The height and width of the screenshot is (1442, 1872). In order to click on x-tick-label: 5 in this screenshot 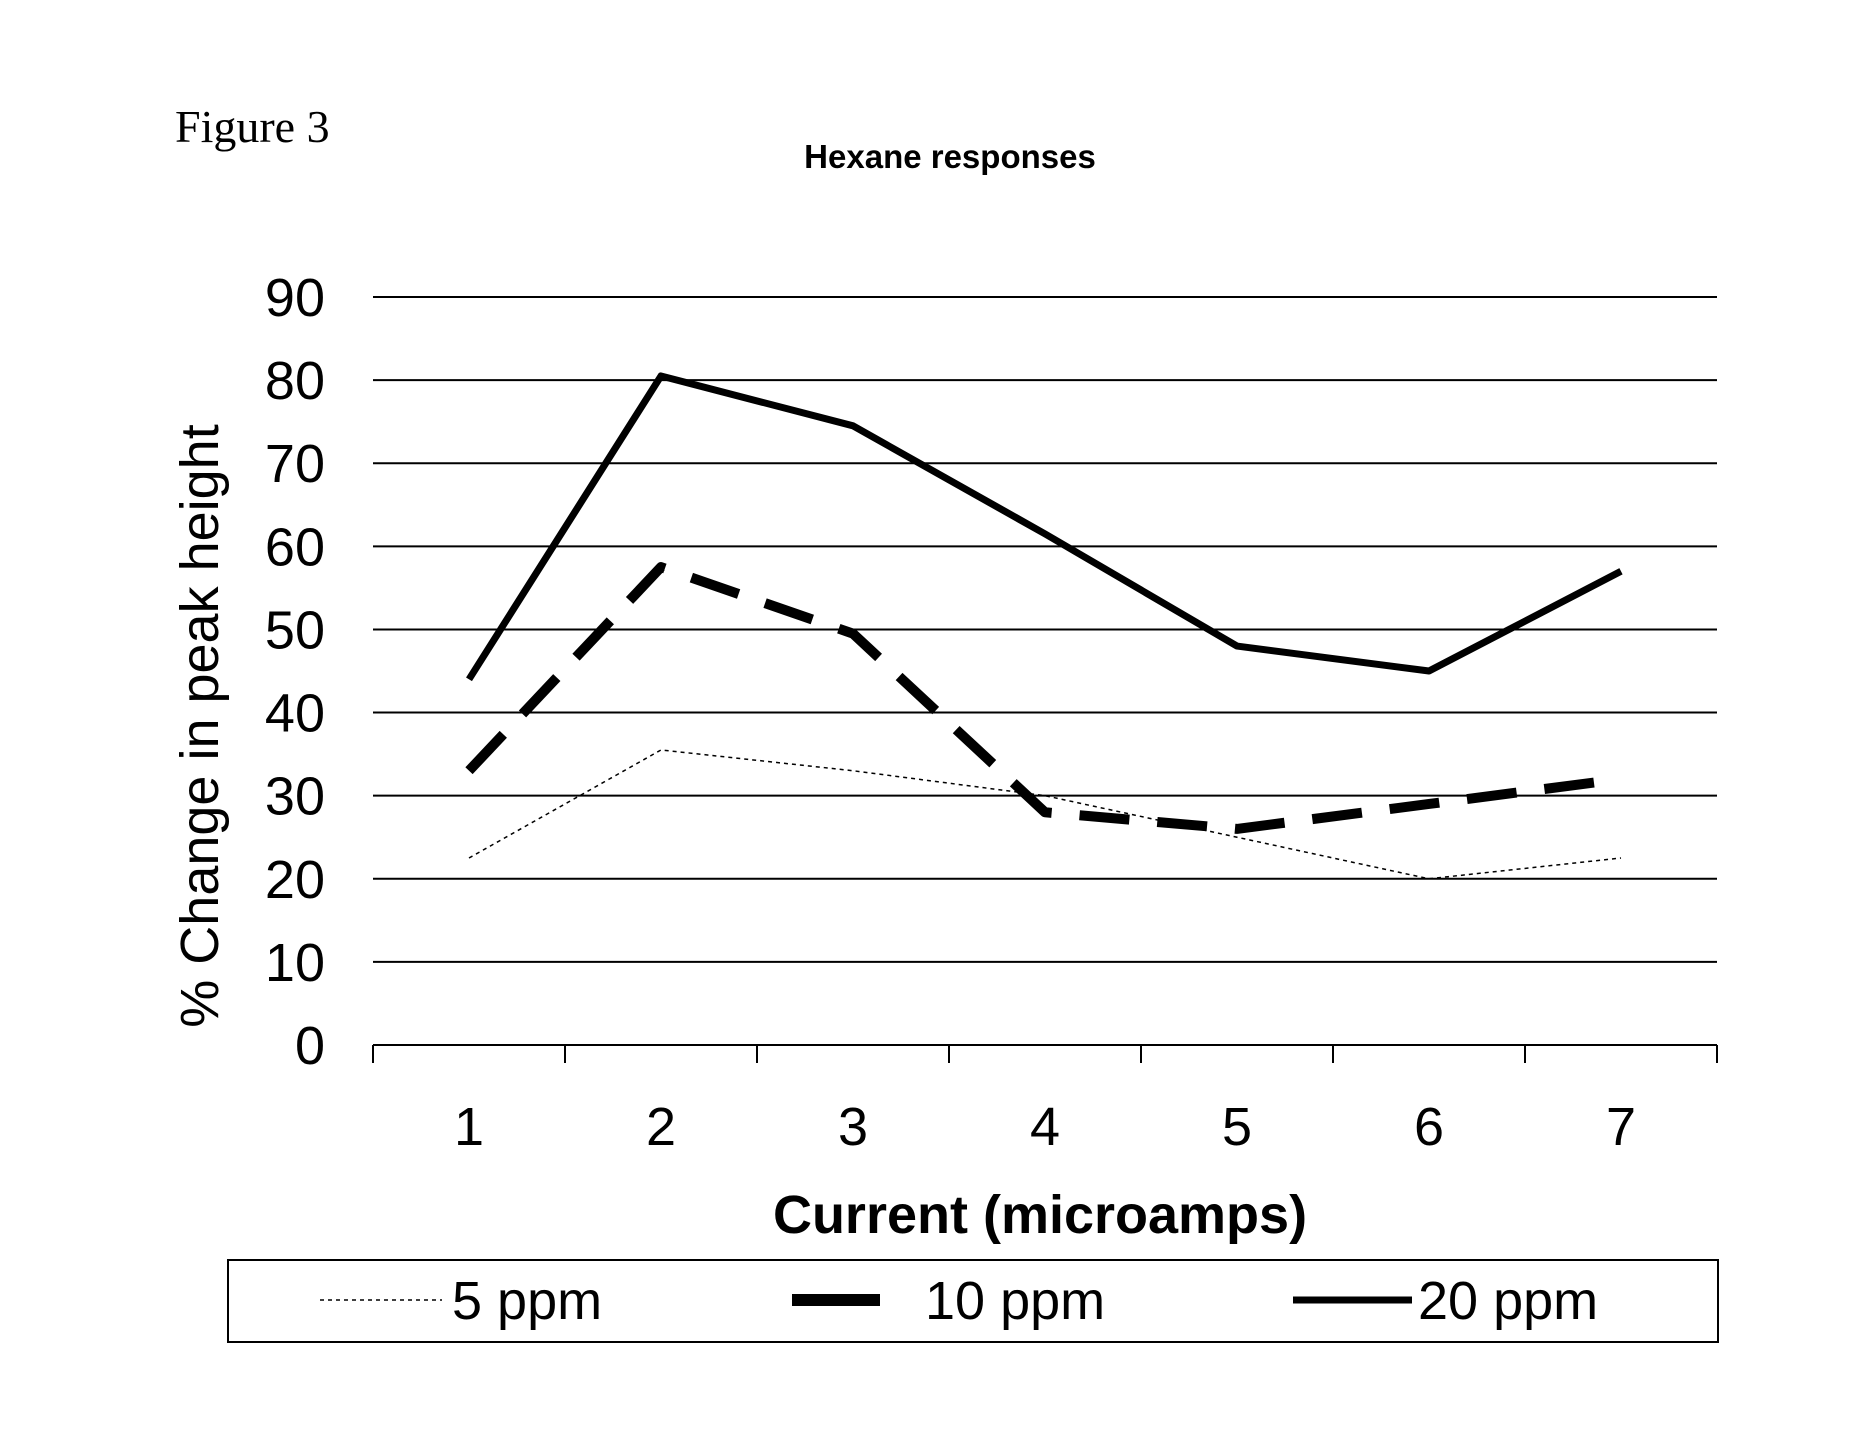, I will do `click(1237, 1127)`.